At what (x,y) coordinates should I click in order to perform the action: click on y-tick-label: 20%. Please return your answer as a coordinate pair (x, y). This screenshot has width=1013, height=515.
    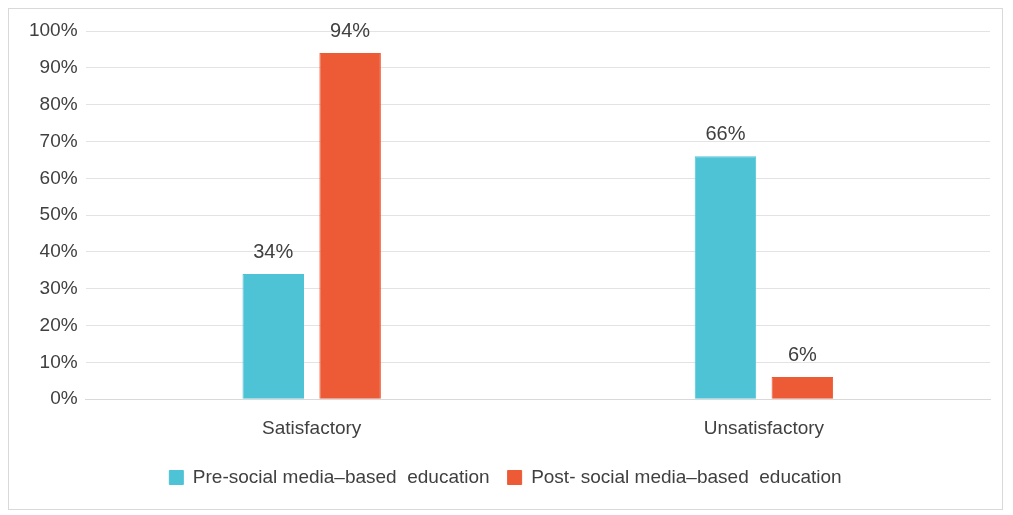
    Looking at the image, I should click on (58, 324).